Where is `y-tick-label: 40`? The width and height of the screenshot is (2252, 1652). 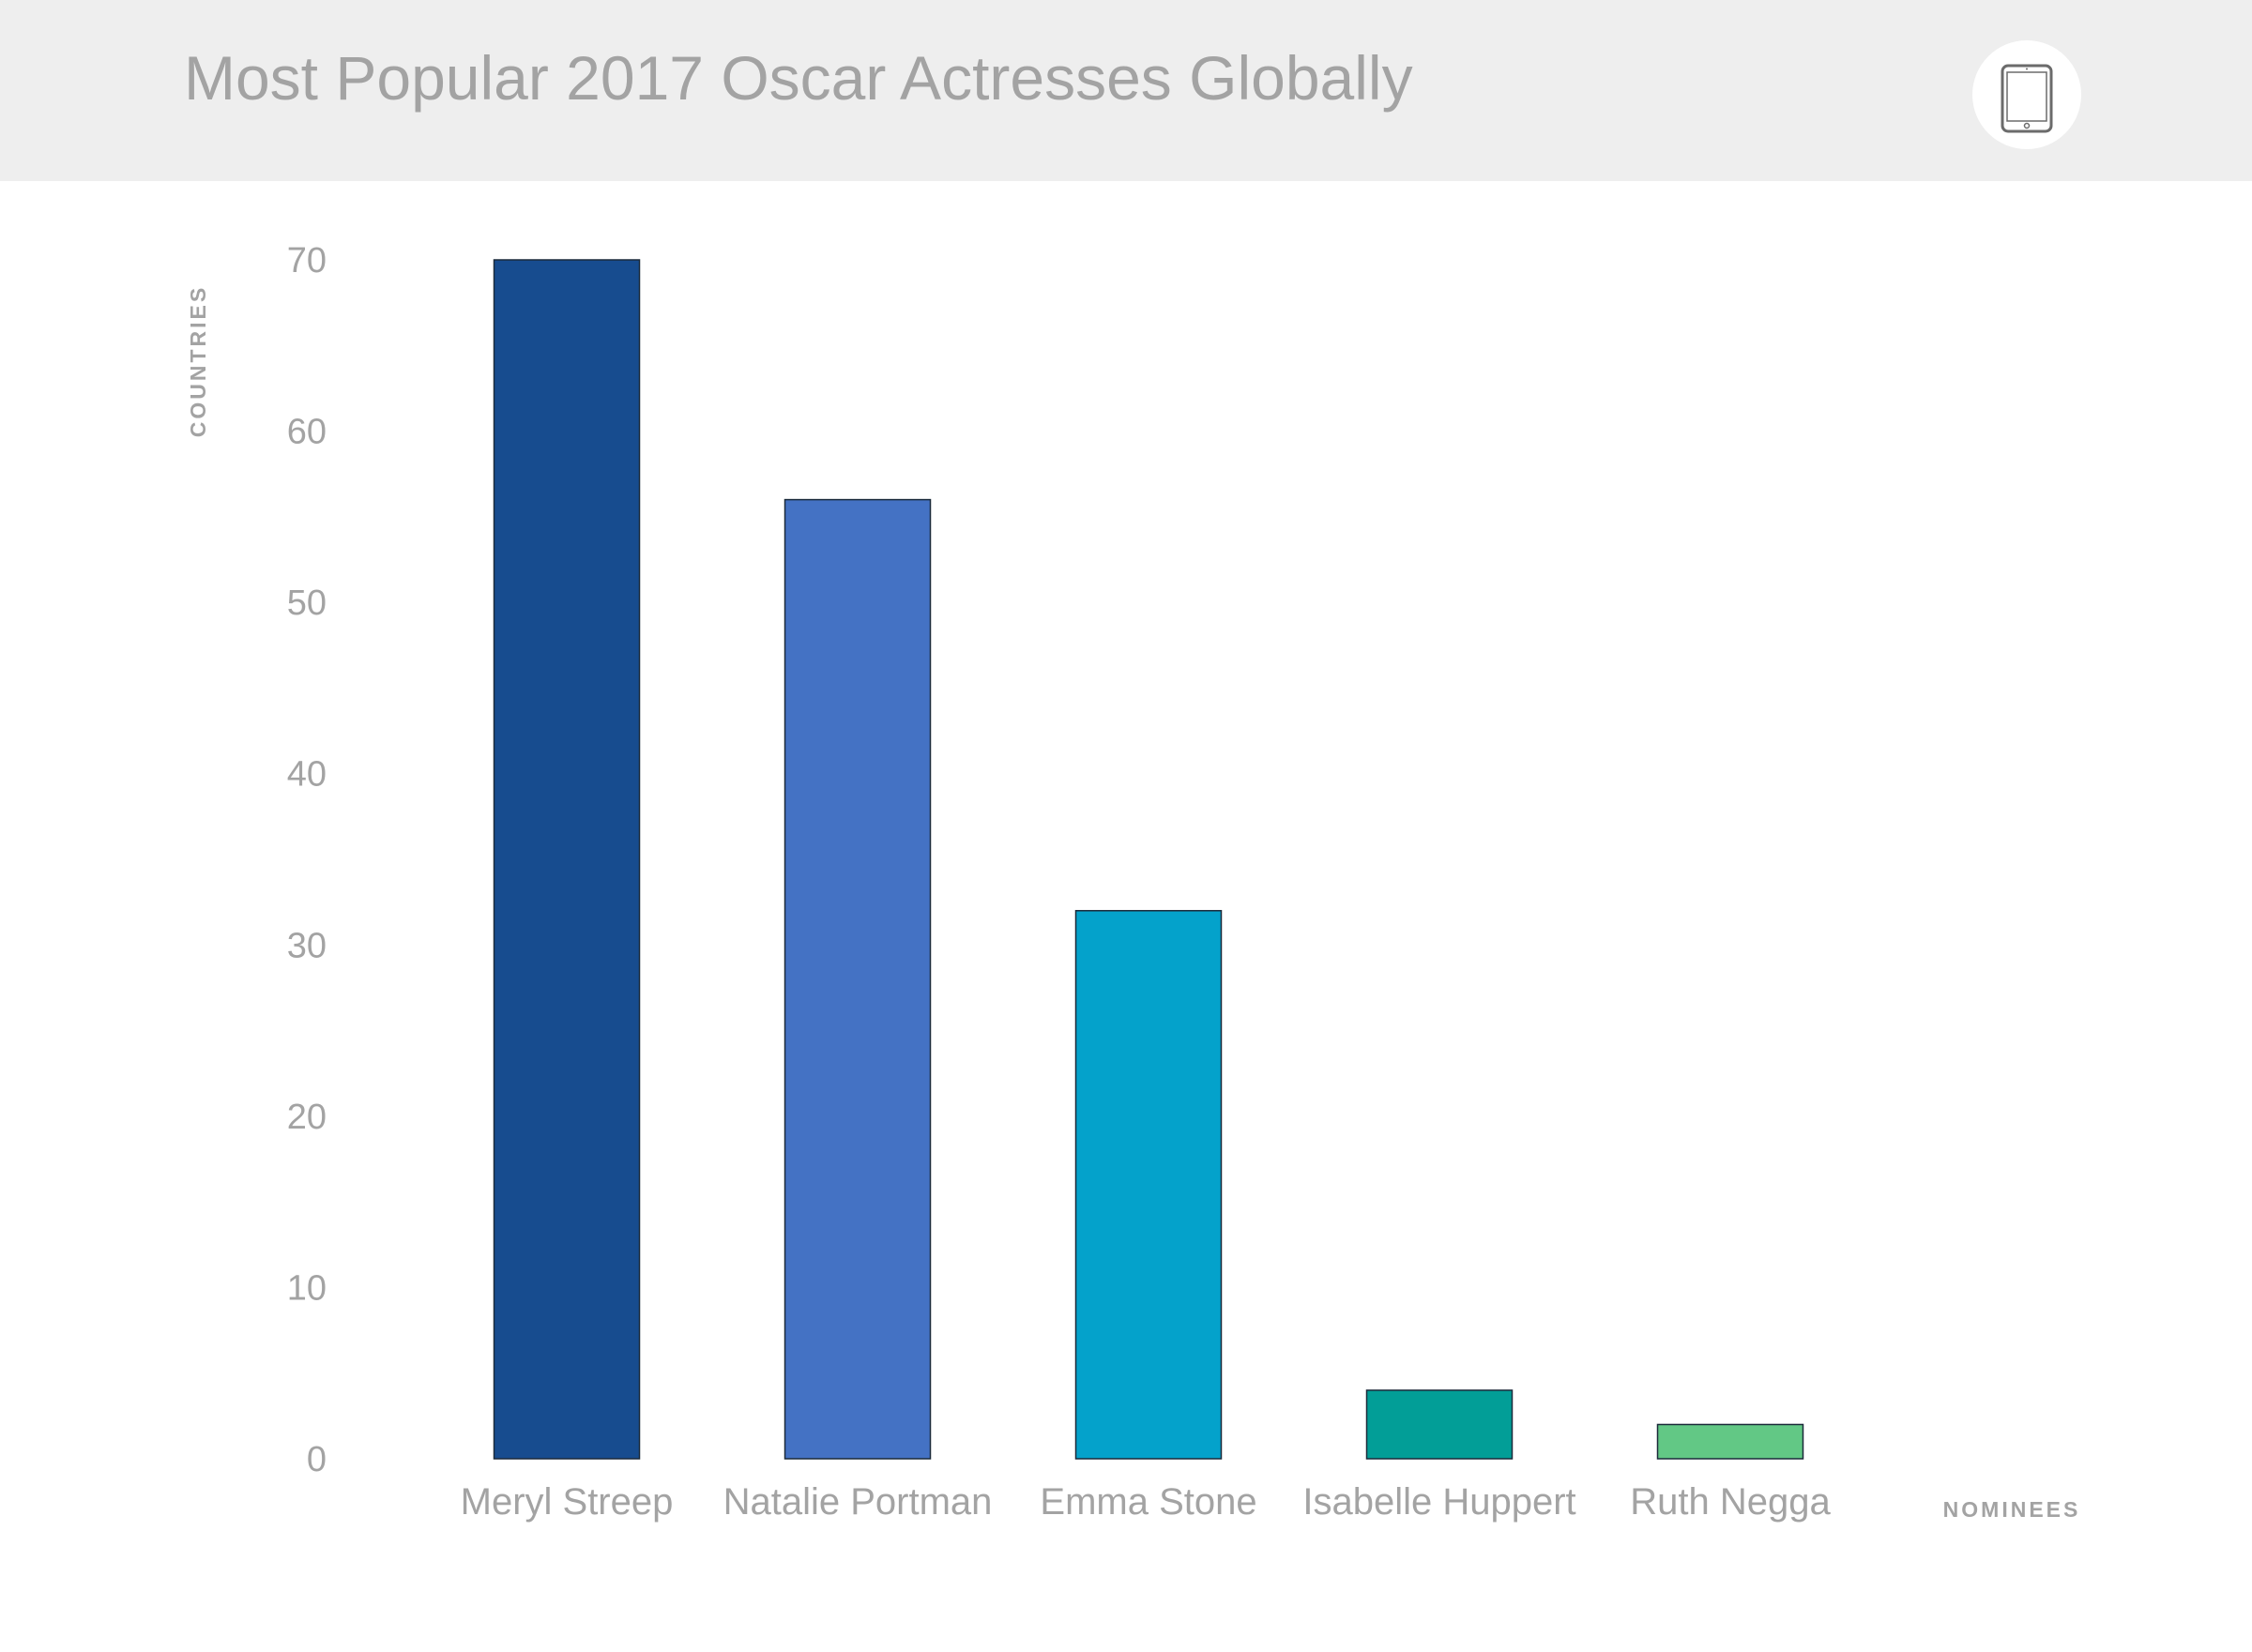
y-tick-label: 40 is located at coordinates (307, 775).